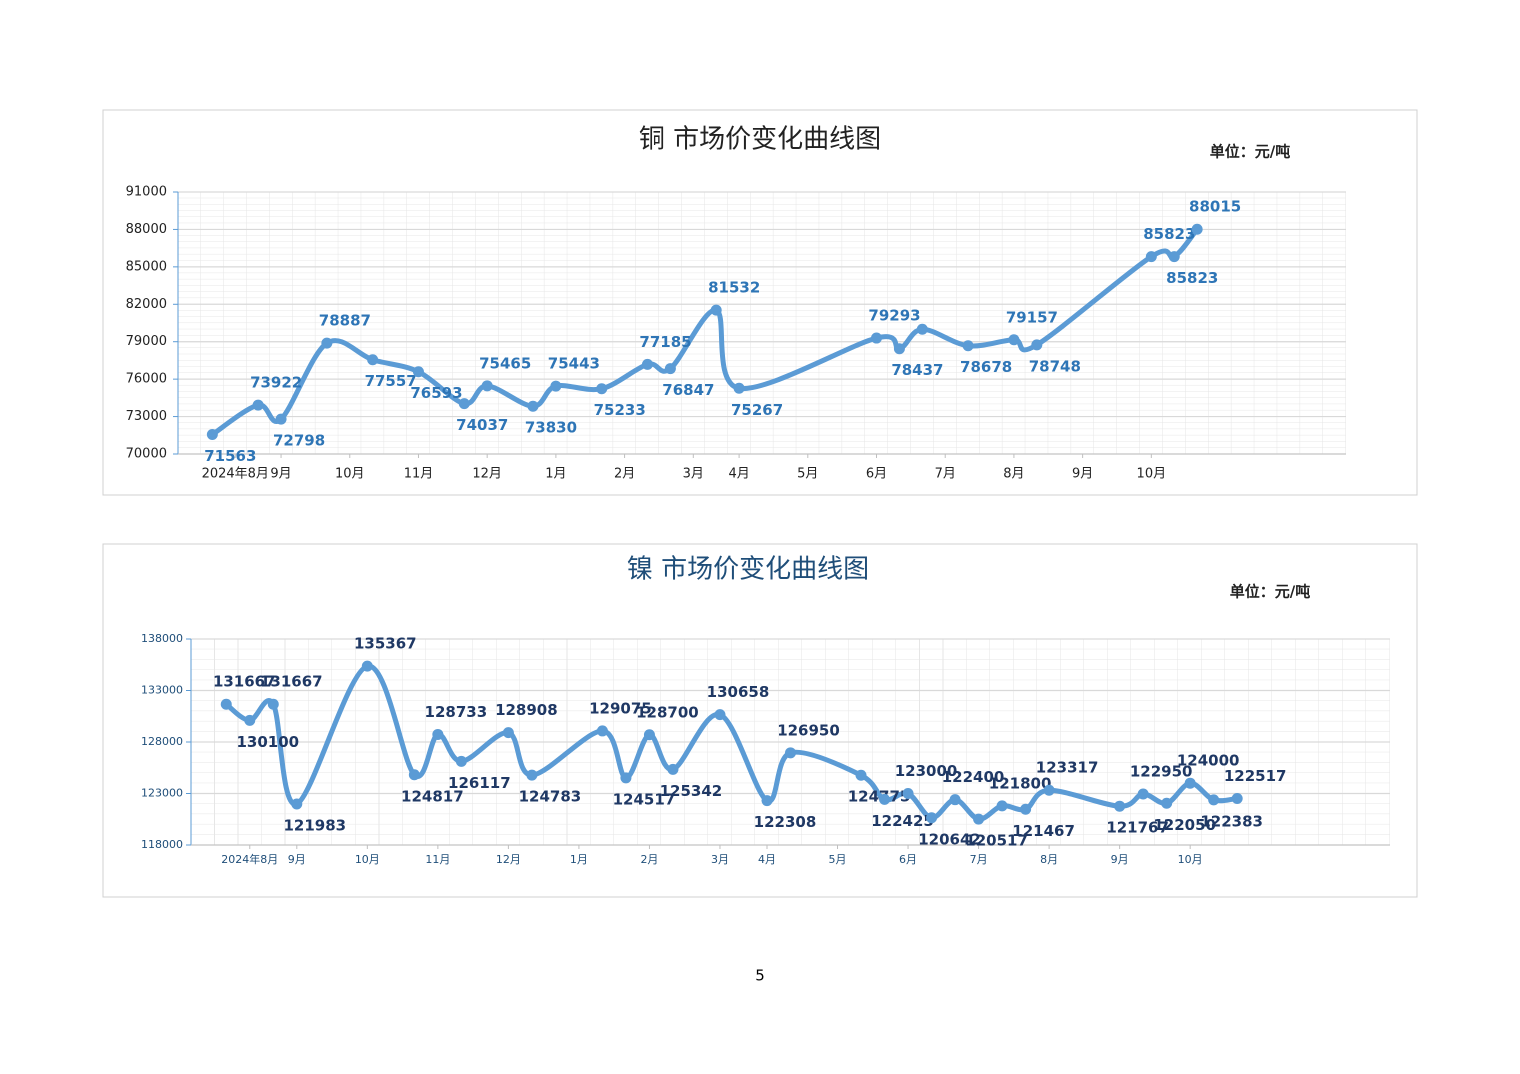 The height and width of the screenshot is (1074, 1520). Describe the element at coordinates (249, 859) in the screenshot. I see `x-tick-label: 2024年8月` at that location.